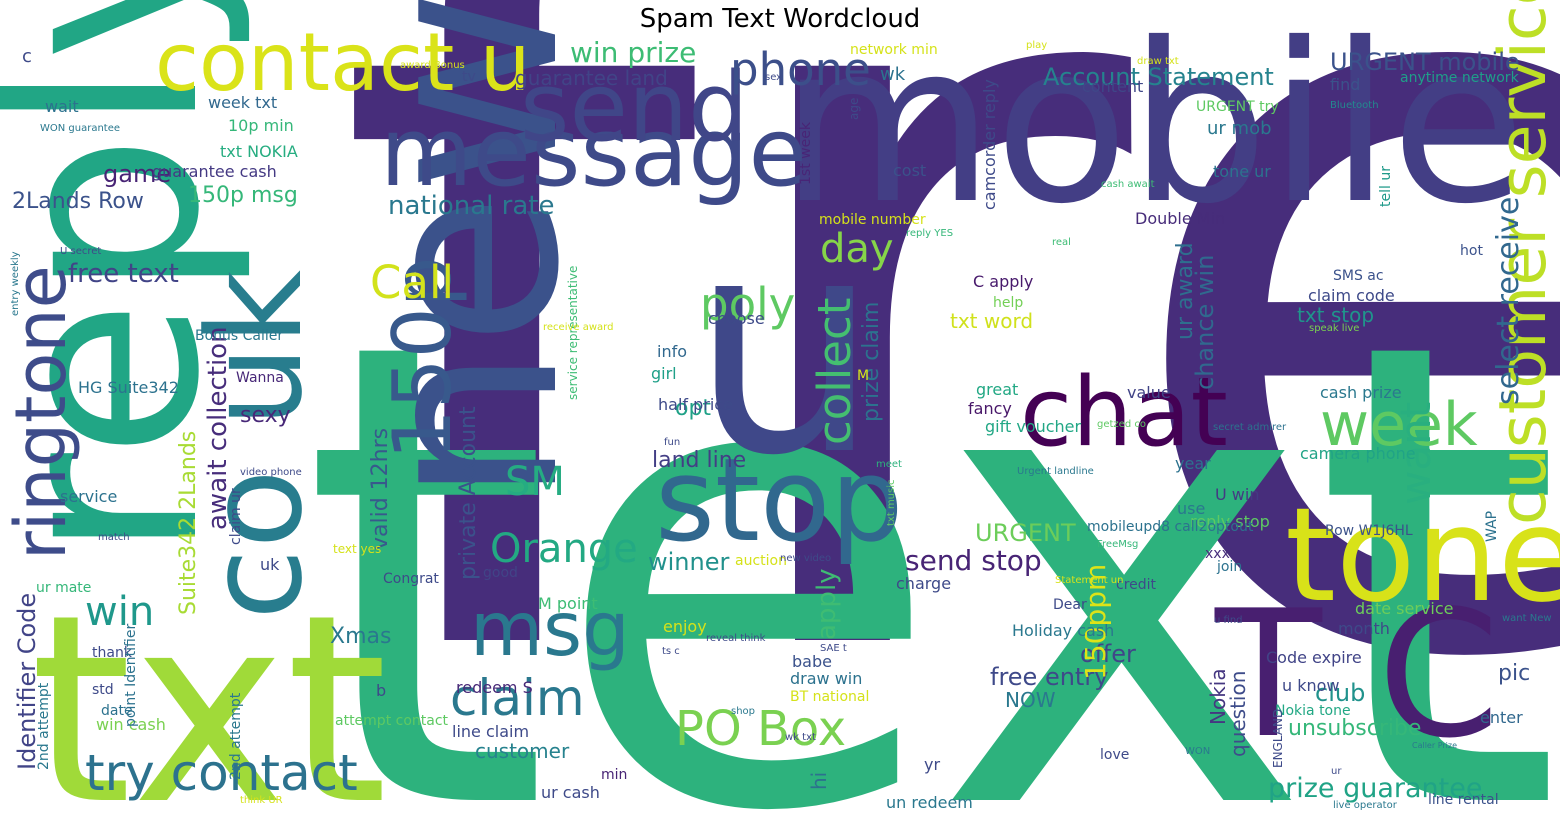 The height and width of the screenshot is (820, 1560). What do you see at coordinates (271, 472) in the screenshot?
I see `word-188: video phone` at bounding box center [271, 472].